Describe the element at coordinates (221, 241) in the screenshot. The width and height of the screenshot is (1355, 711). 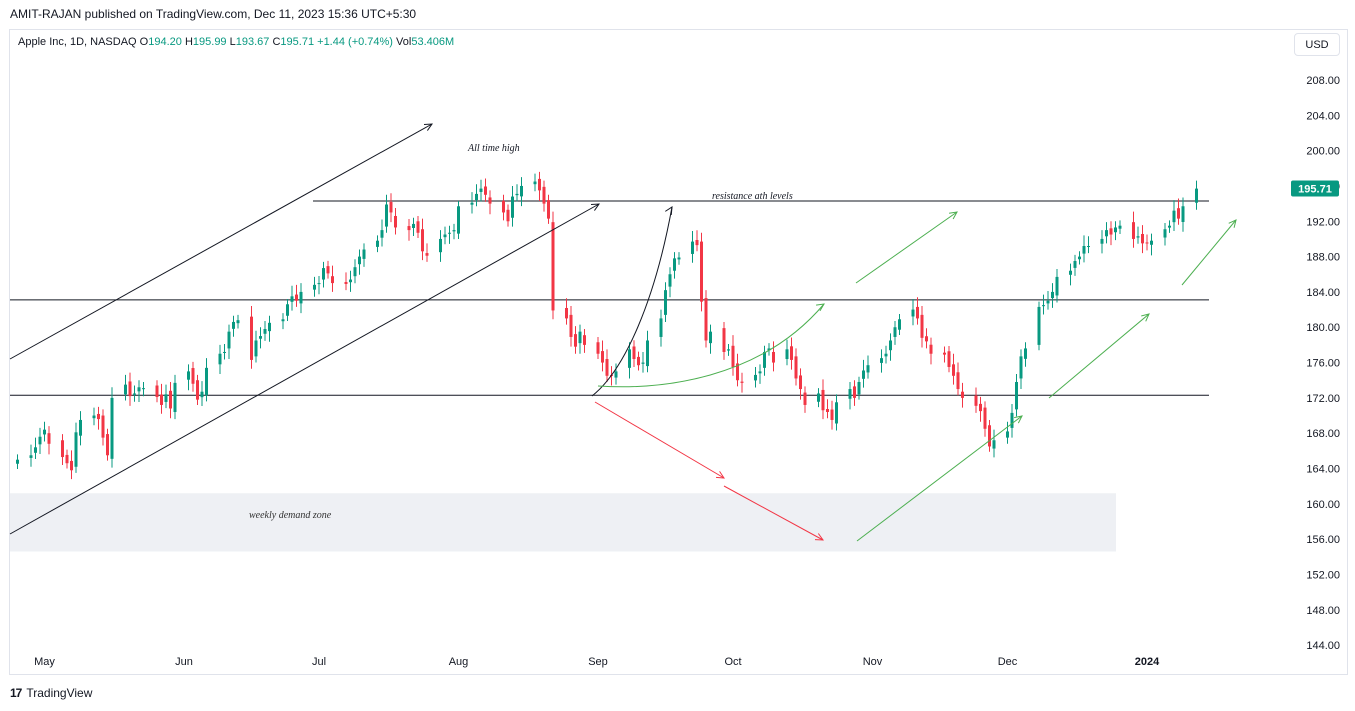
I see `channel-upper-arrow` at that location.